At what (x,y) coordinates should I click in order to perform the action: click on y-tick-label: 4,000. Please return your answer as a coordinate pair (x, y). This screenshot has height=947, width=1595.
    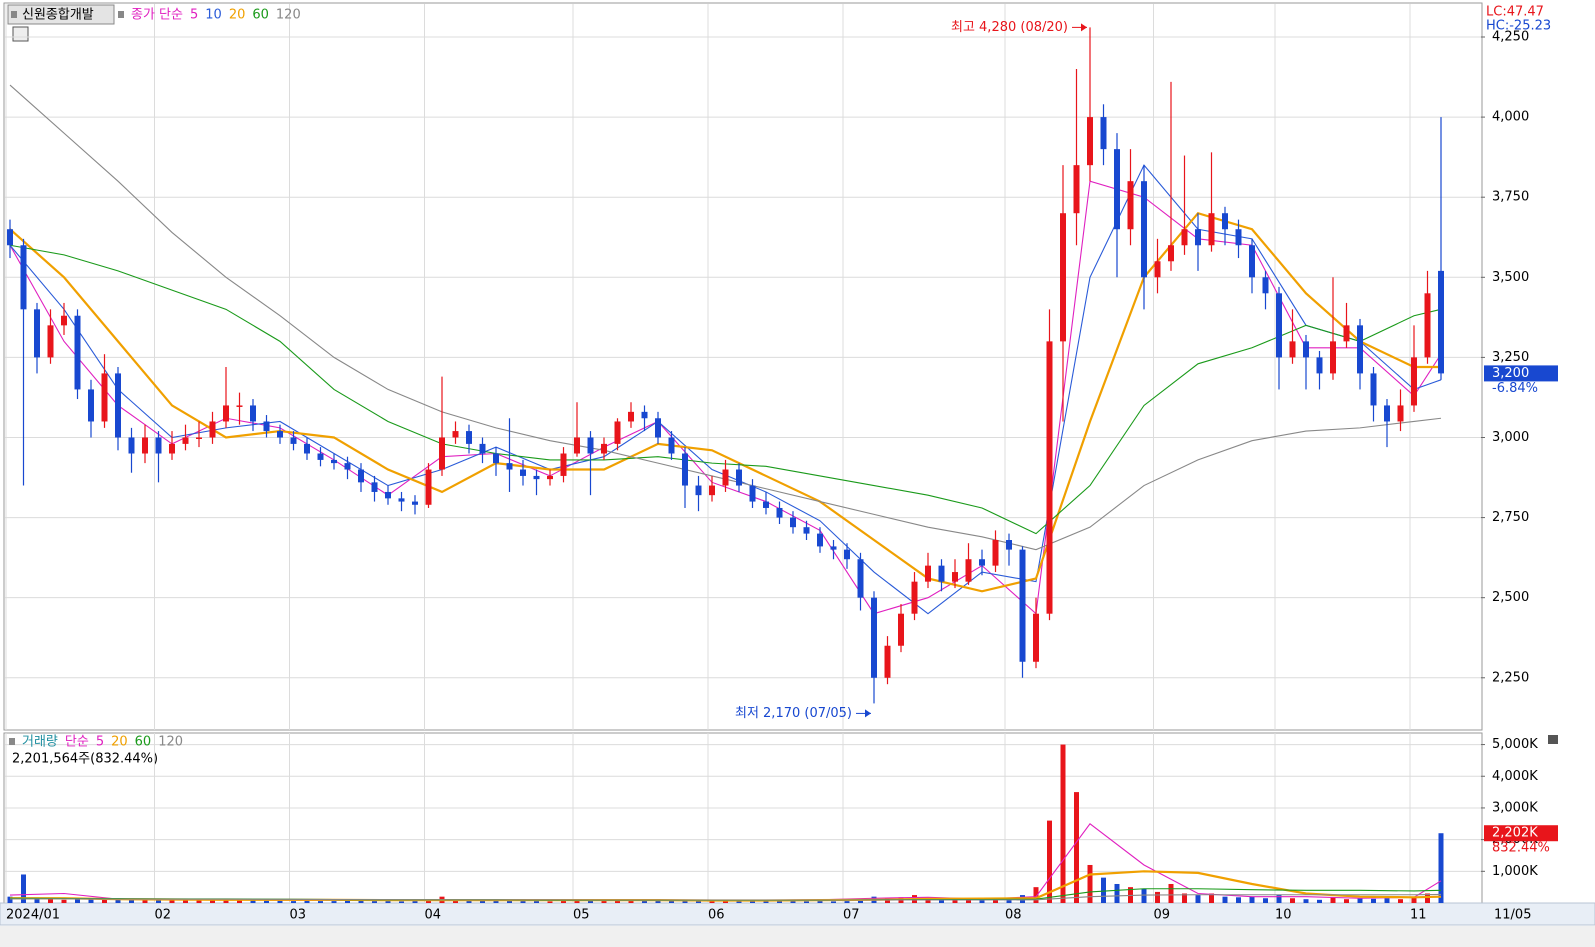
    Looking at the image, I should click on (1510, 117).